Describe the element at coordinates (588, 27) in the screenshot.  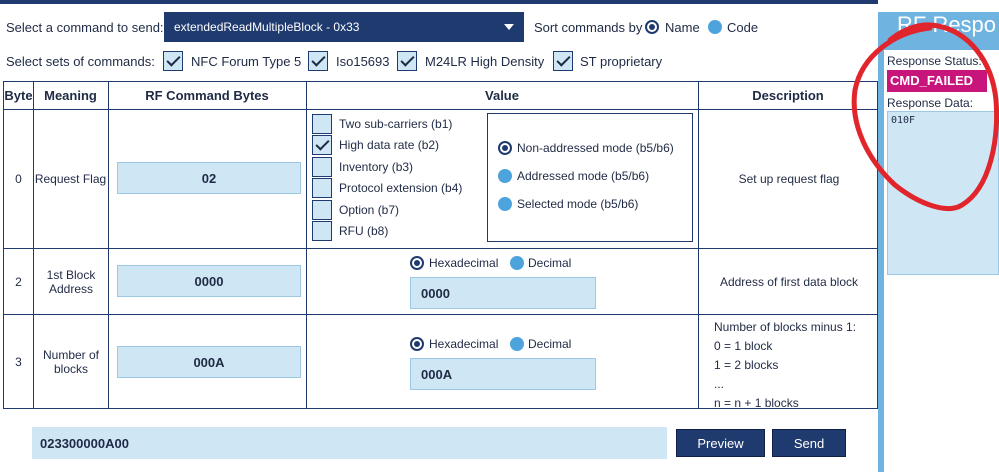
I see `sort-label: Sort commands by` at that location.